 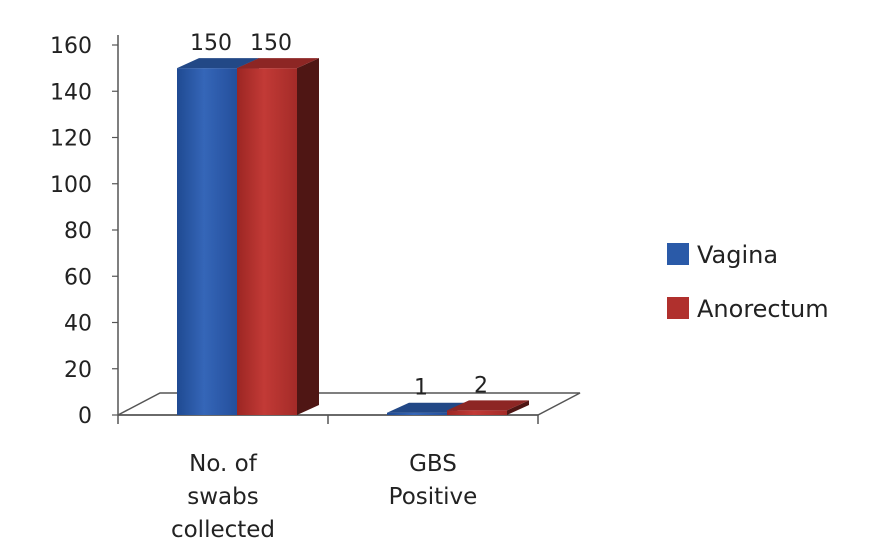 I want to click on y-tick-label: 20, so click(x=78, y=370).